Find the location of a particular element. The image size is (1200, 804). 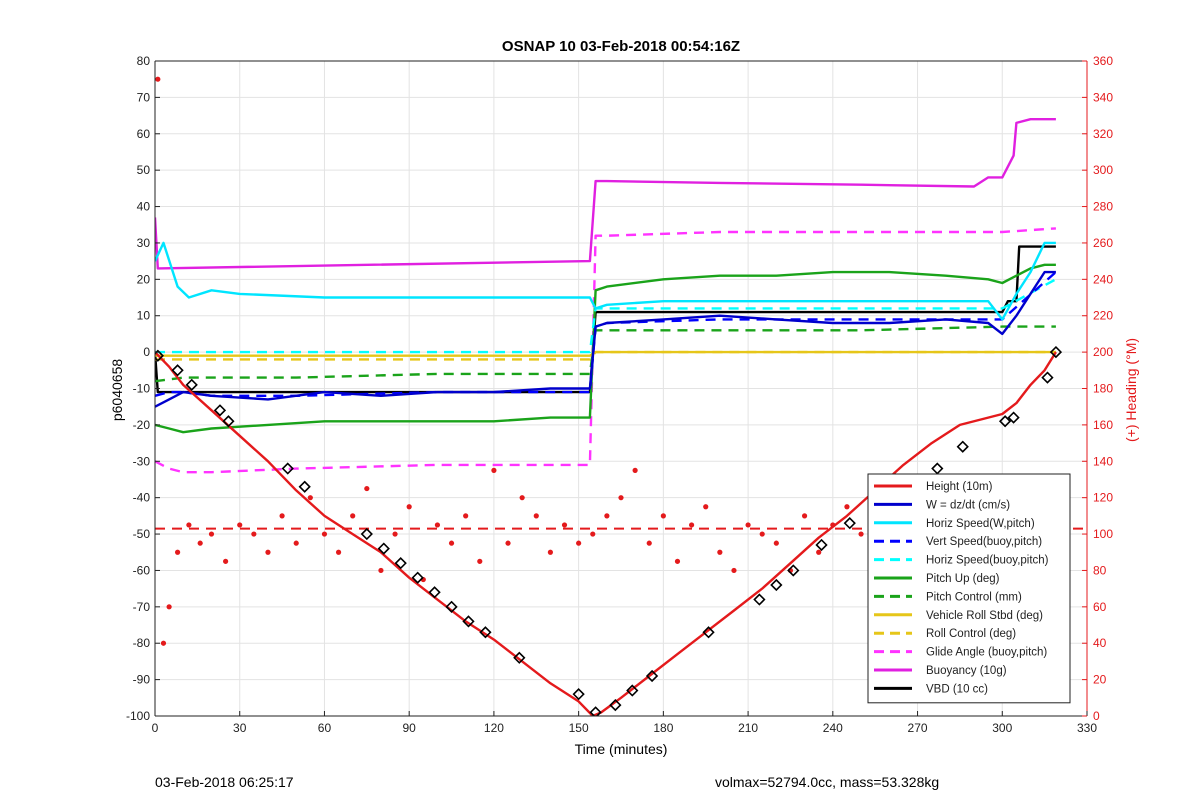

legend-entry: VBD (10 cc) is located at coordinates (957, 689).